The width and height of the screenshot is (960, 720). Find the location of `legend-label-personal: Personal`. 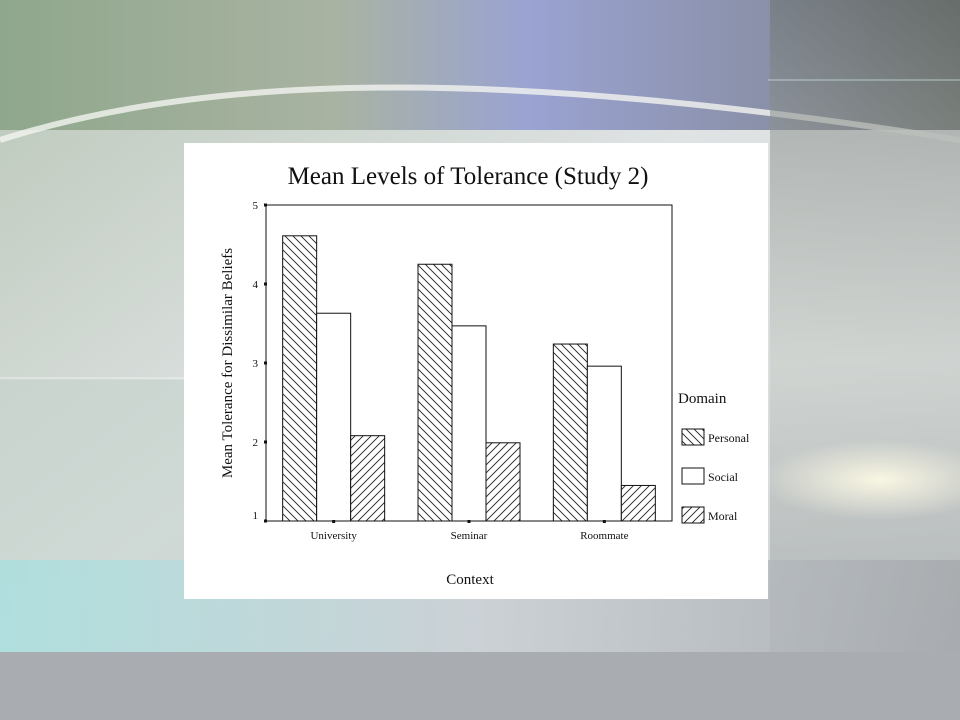

legend-label-personal: Personal is located at coordinates (729, 438).